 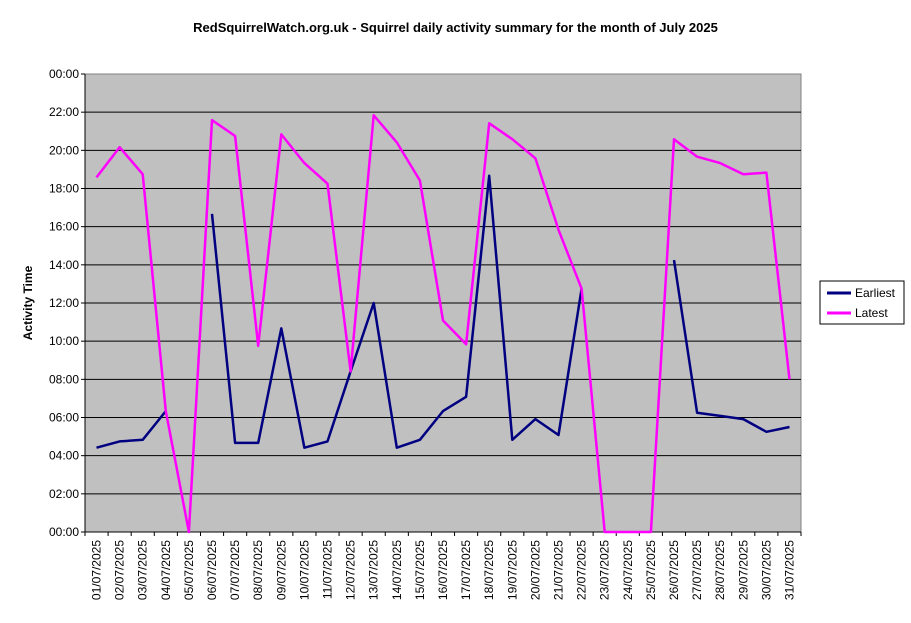 I want to click on legend: Earliest Latest, so click(x=862, y=302).